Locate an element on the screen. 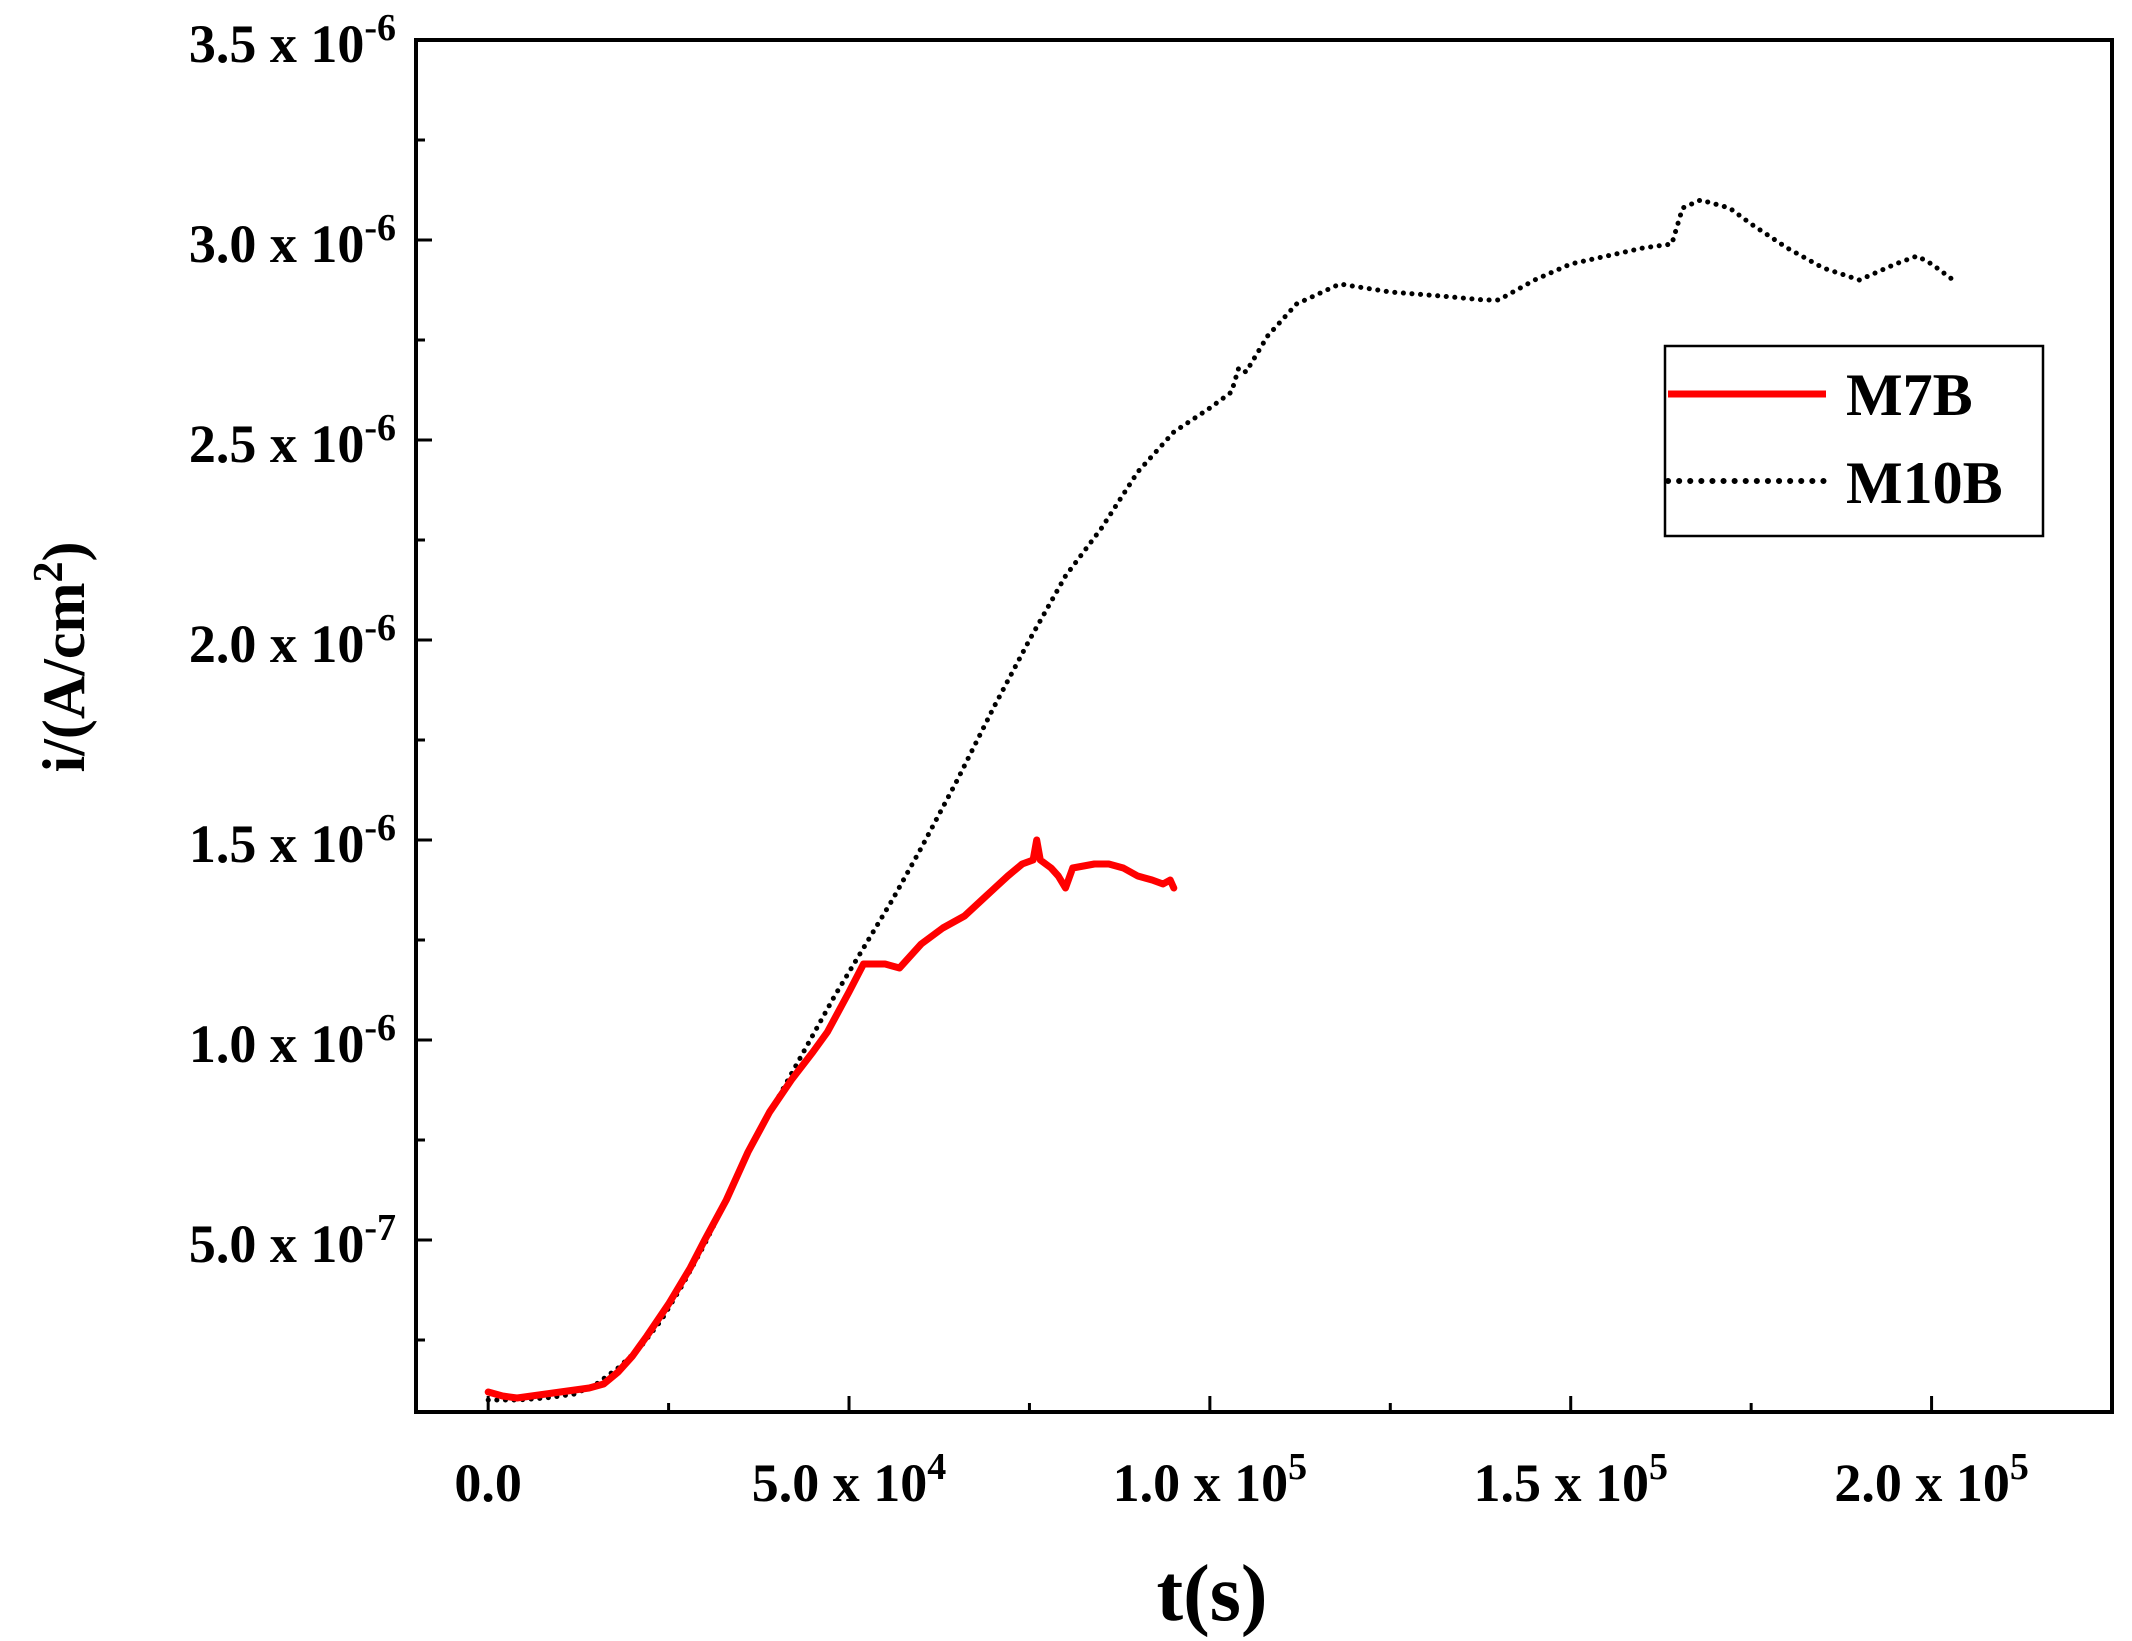  x-tick-label: 1.0 x 10⁵ is located at coordinates (1210, 1479).